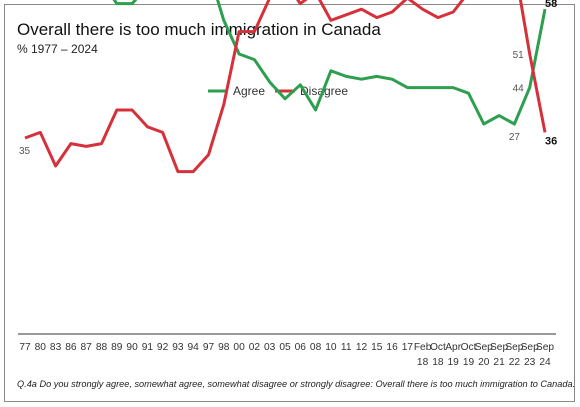 The width and height of the screenshot is (580, 407). Describe the element at coordinates (57, 49) in the screenshot. I see `chart-subtitle: % 1977 – 2024` at that location.